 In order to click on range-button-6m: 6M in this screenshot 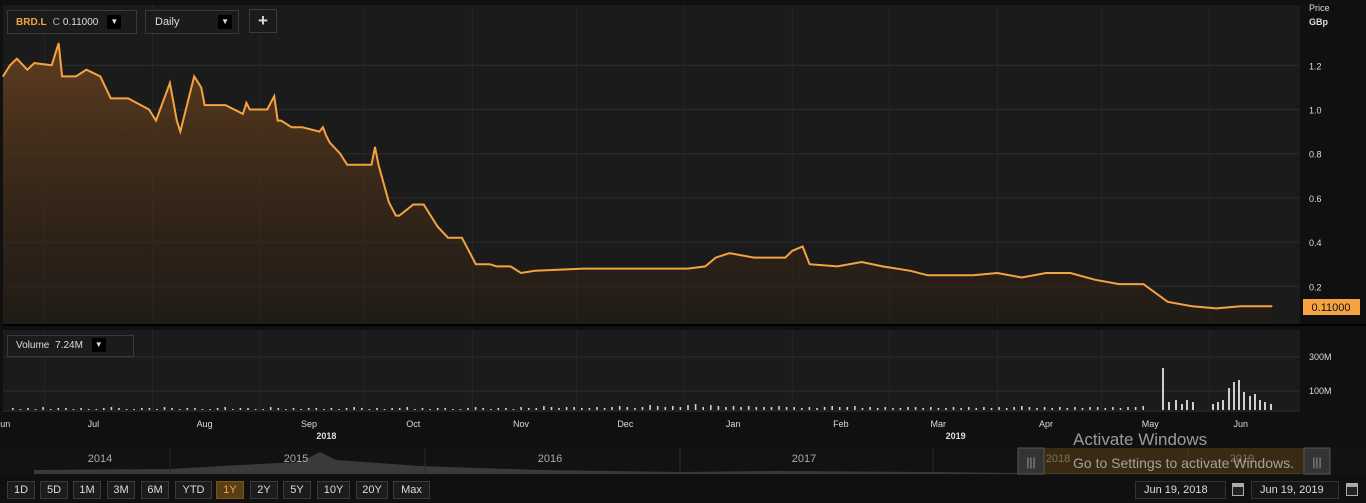, I will do `click(155, 490)`.